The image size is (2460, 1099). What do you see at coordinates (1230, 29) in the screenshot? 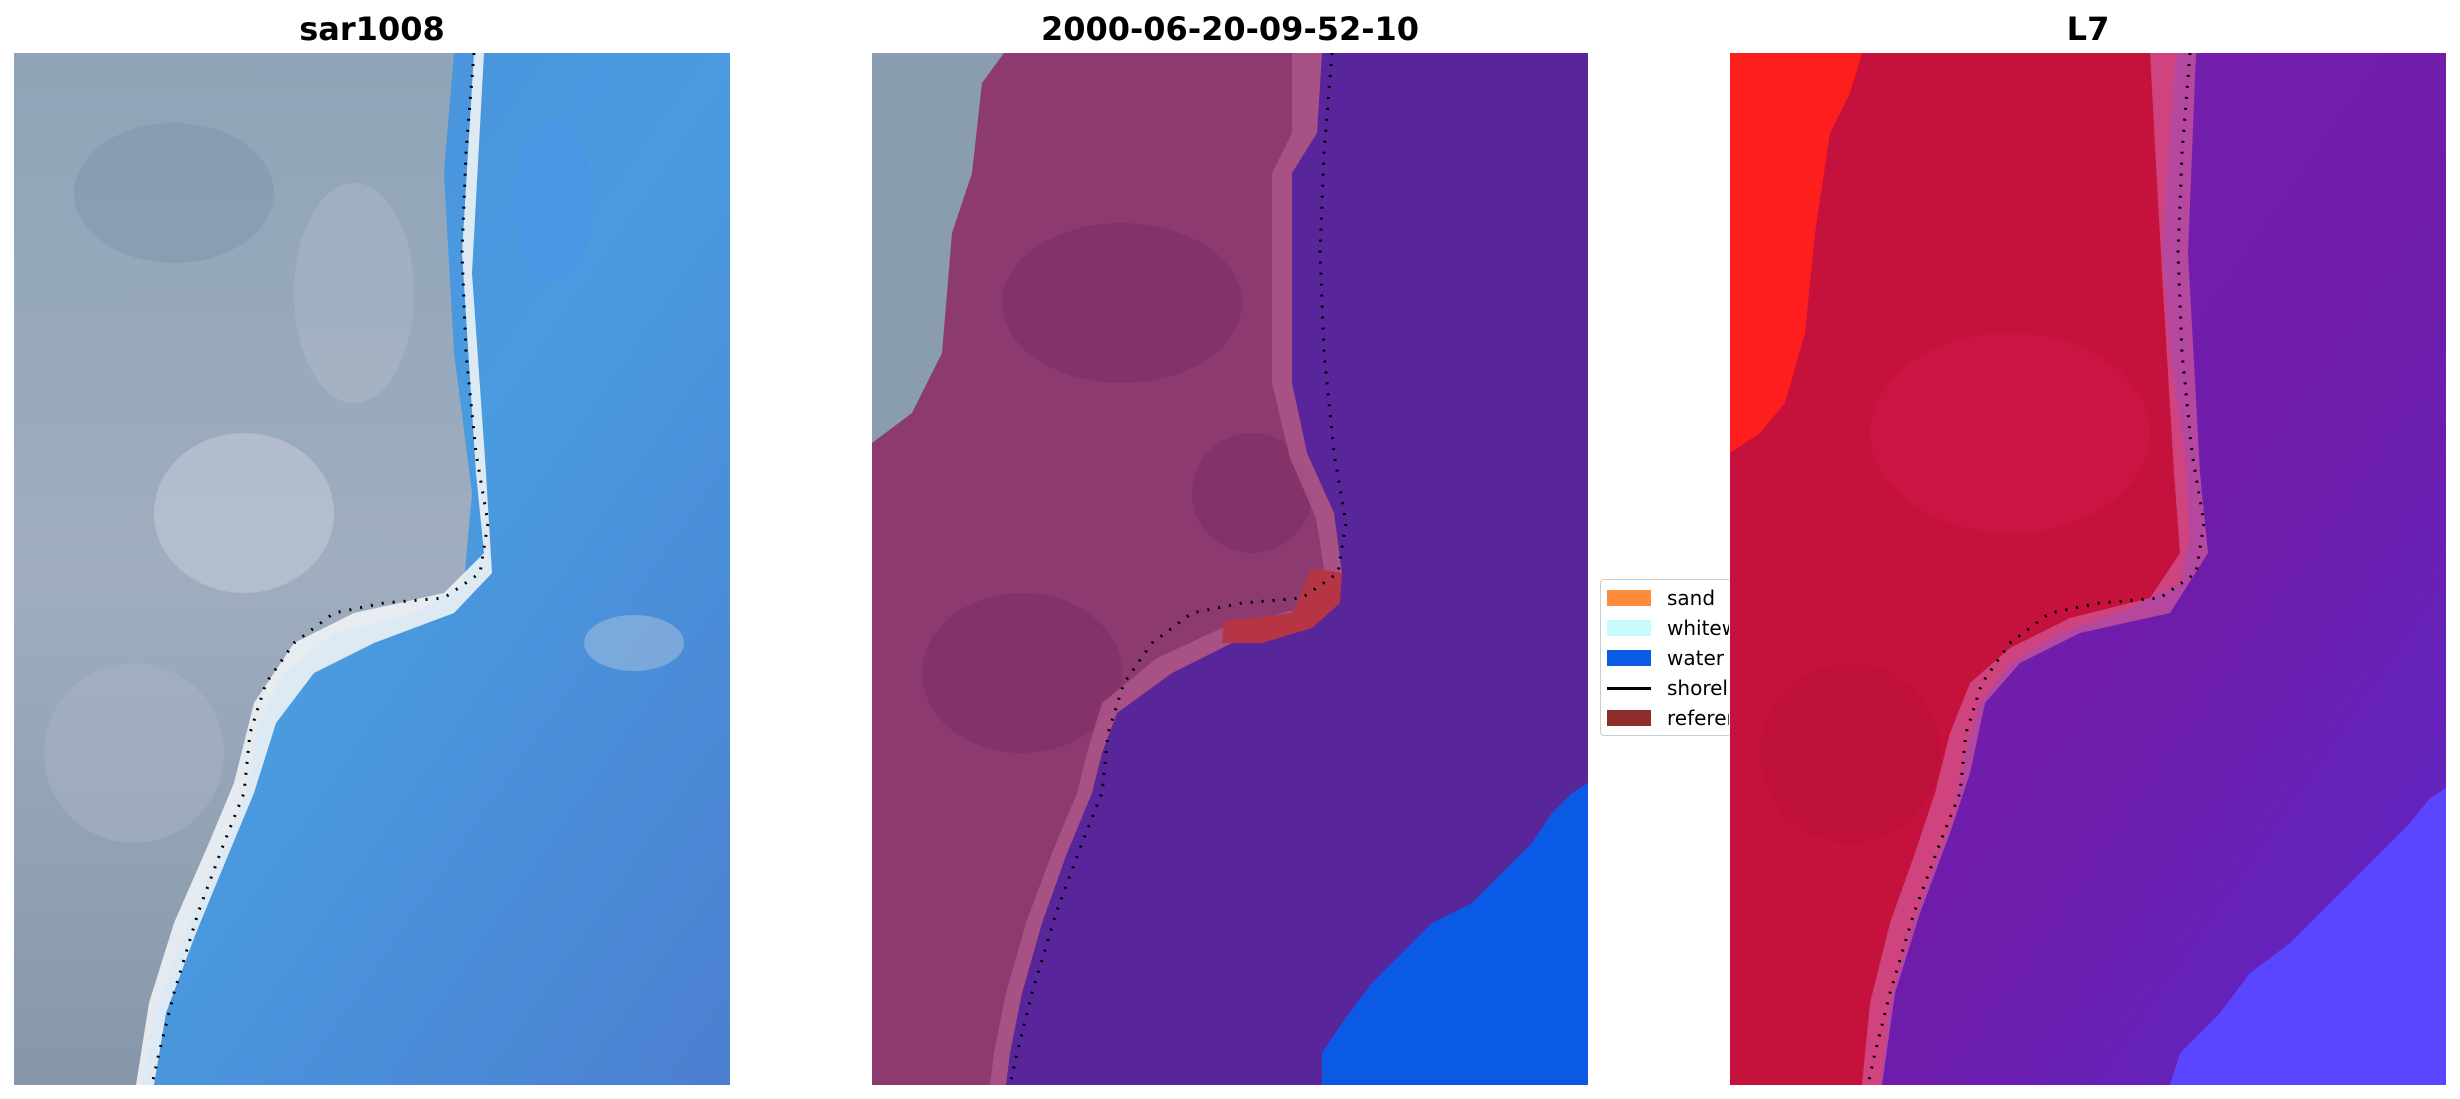
I see `panel-title-date: 2000-06-20-09-52-10` at bounding box center [1230, 29].